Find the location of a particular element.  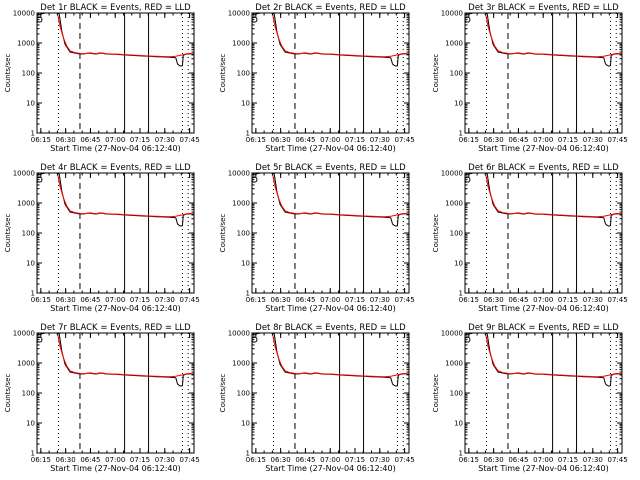

panel-title: Det 9r BLACK = Events, RED = LLD is located at coordinates (543, 328).